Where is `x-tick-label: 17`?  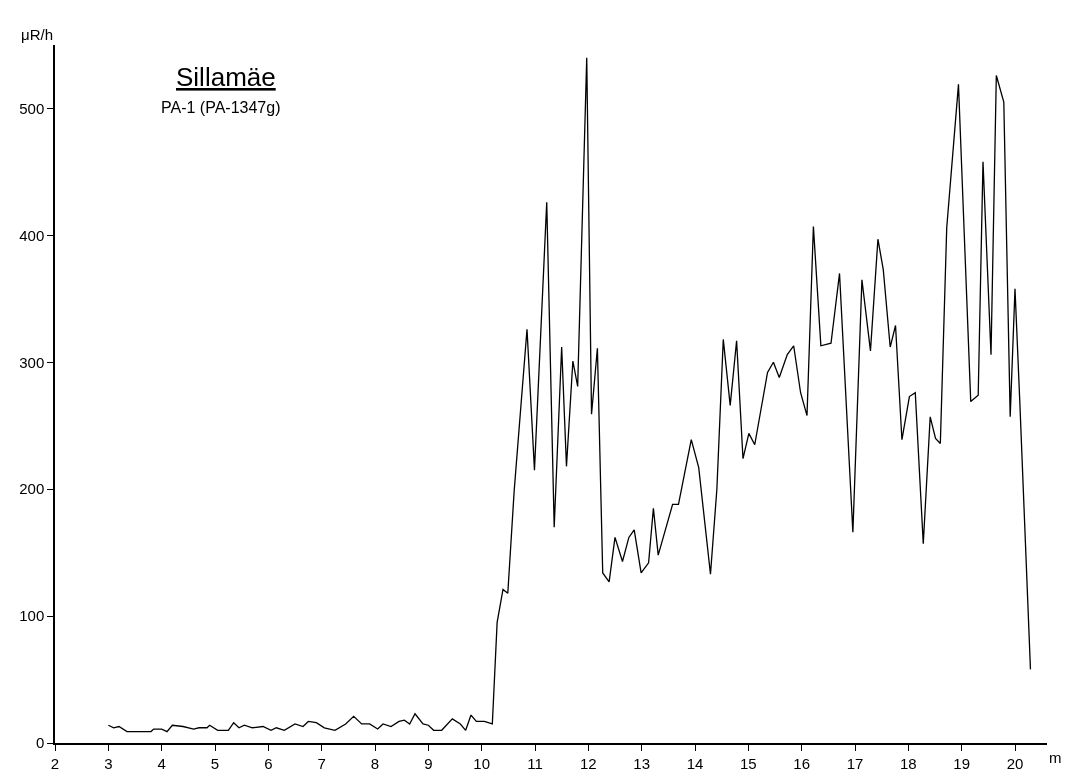
x-tick-label: 17 is located at coordinates (855, 763).